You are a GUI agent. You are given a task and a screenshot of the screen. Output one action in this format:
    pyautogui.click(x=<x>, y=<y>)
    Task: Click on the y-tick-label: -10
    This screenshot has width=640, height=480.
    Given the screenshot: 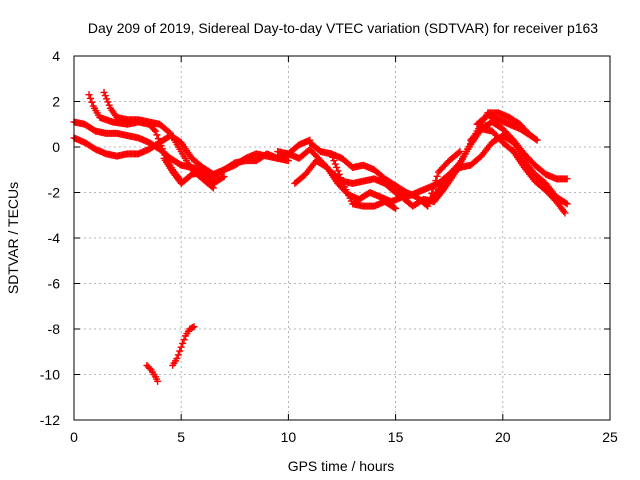 What is the action you would take?
    pyautogui.click(x=50, y=375)
    